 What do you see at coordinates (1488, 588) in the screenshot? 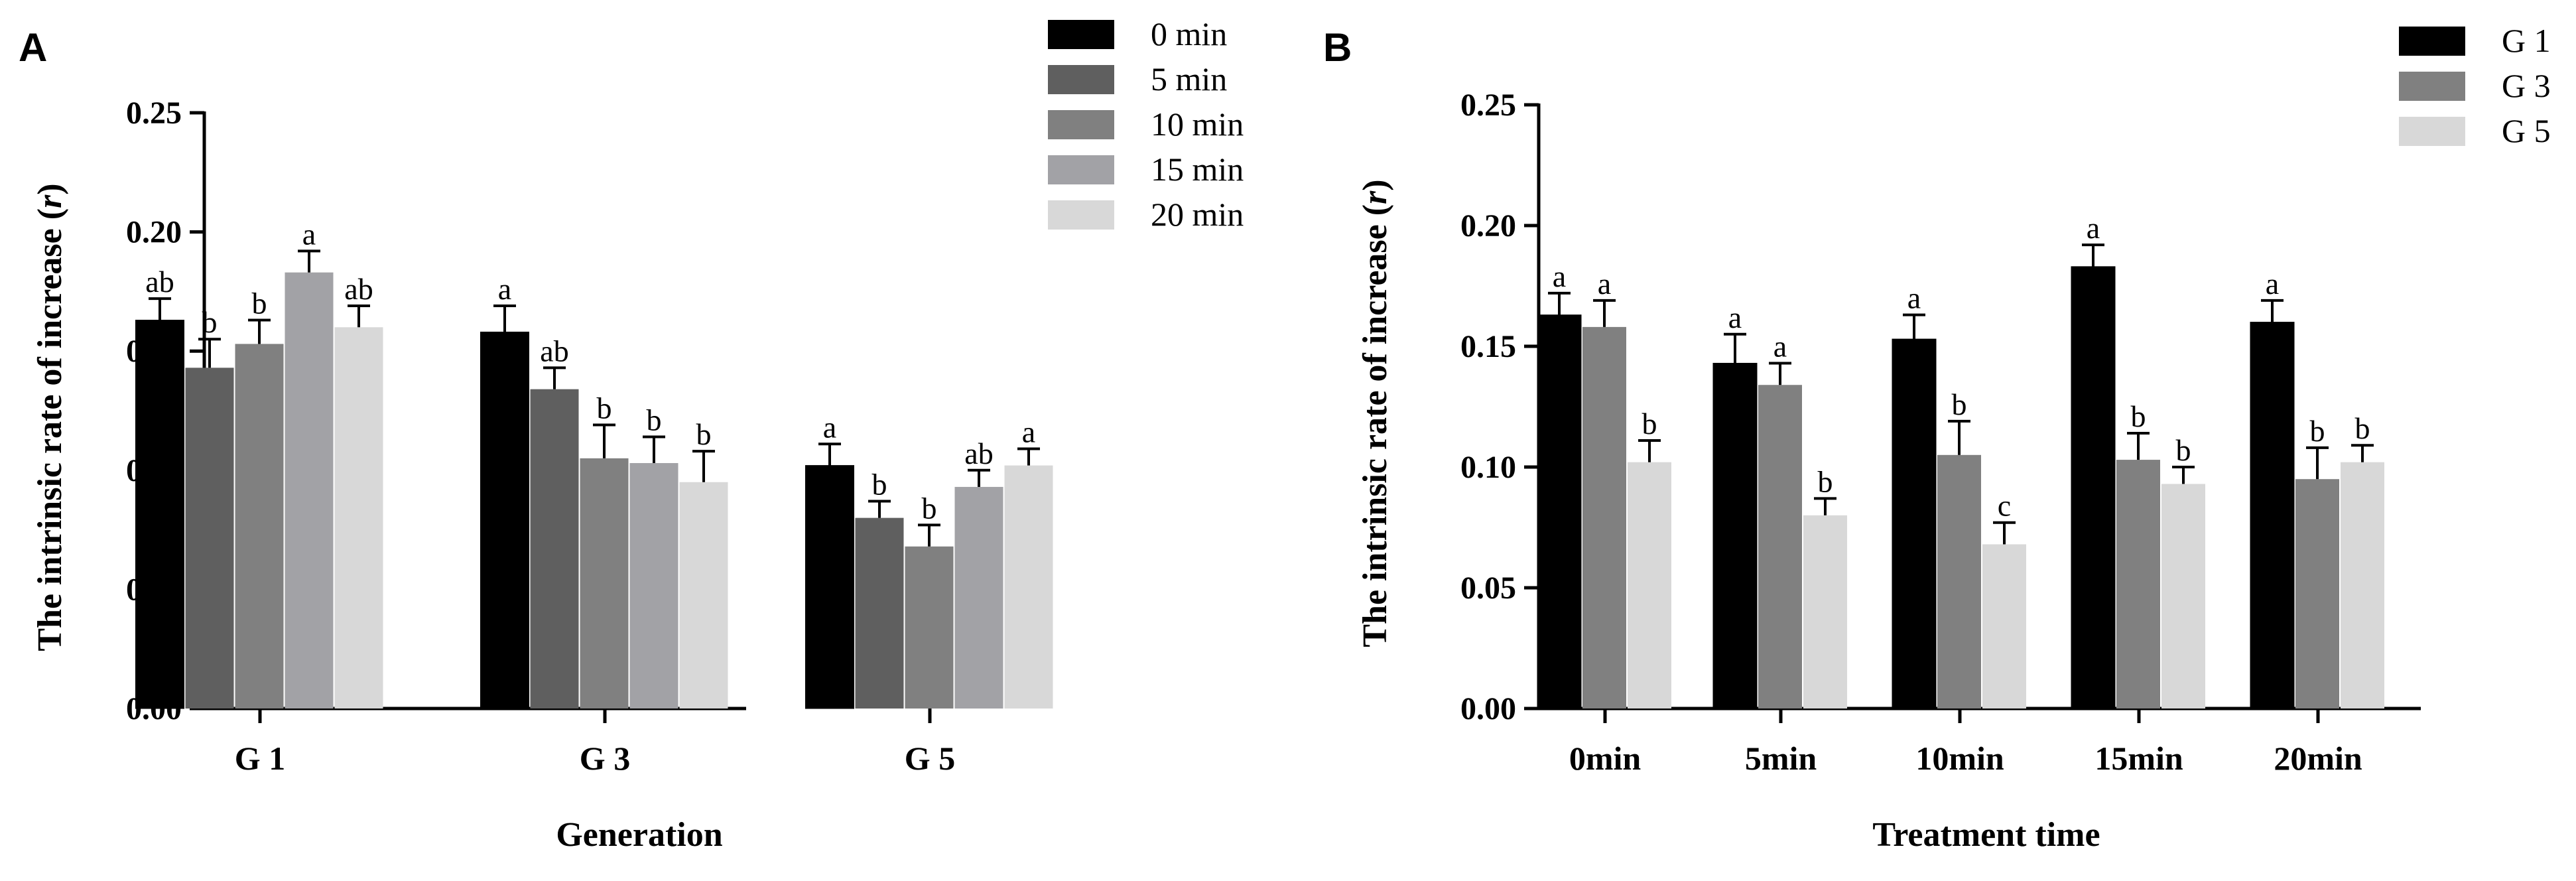
I see `y-tick-label: 0.05` at bounding box center [1488, 588].